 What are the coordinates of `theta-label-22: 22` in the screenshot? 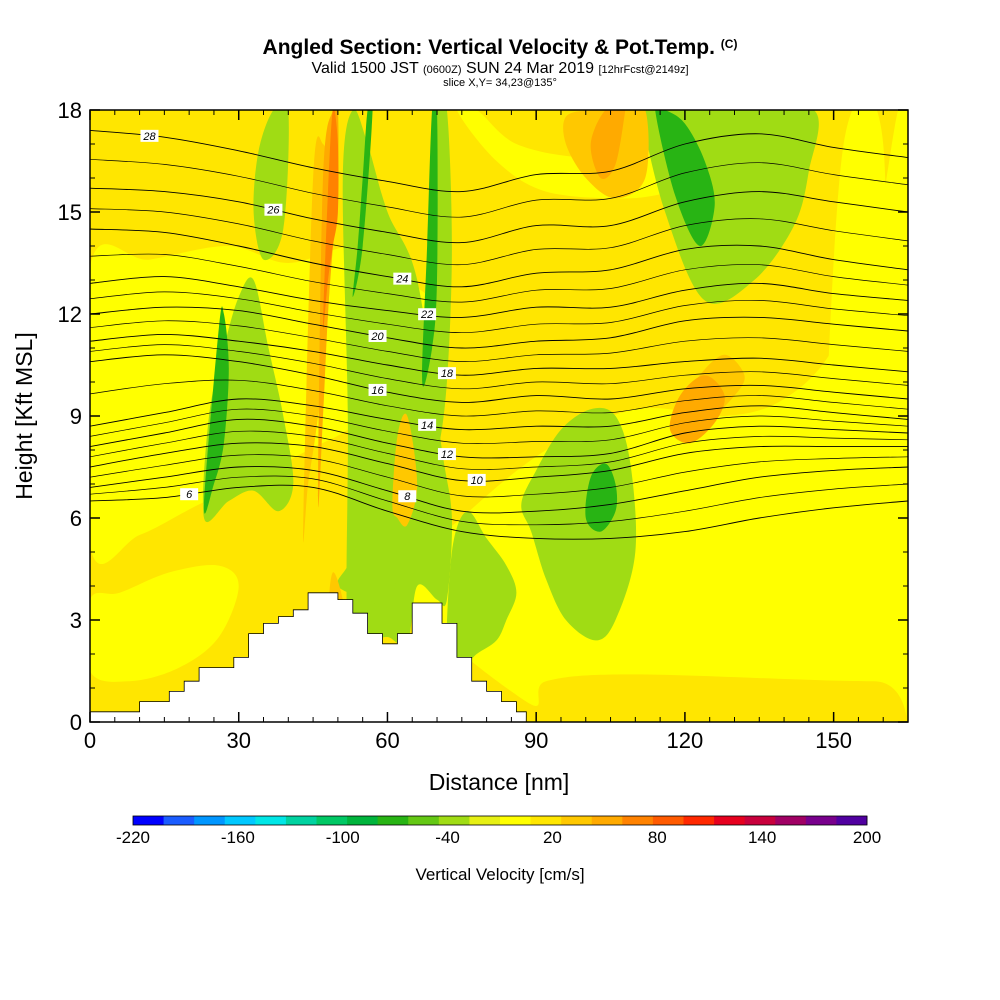 It's located at (426, 315).